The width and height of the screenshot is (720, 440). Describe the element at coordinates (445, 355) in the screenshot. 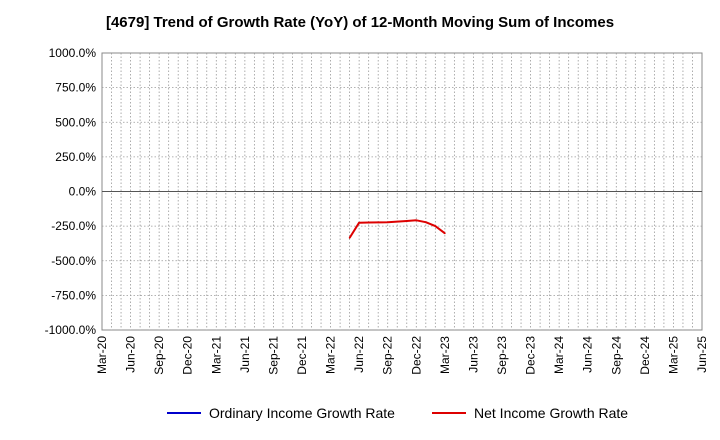

I see `x-tick-label: Mar-23` at that location.